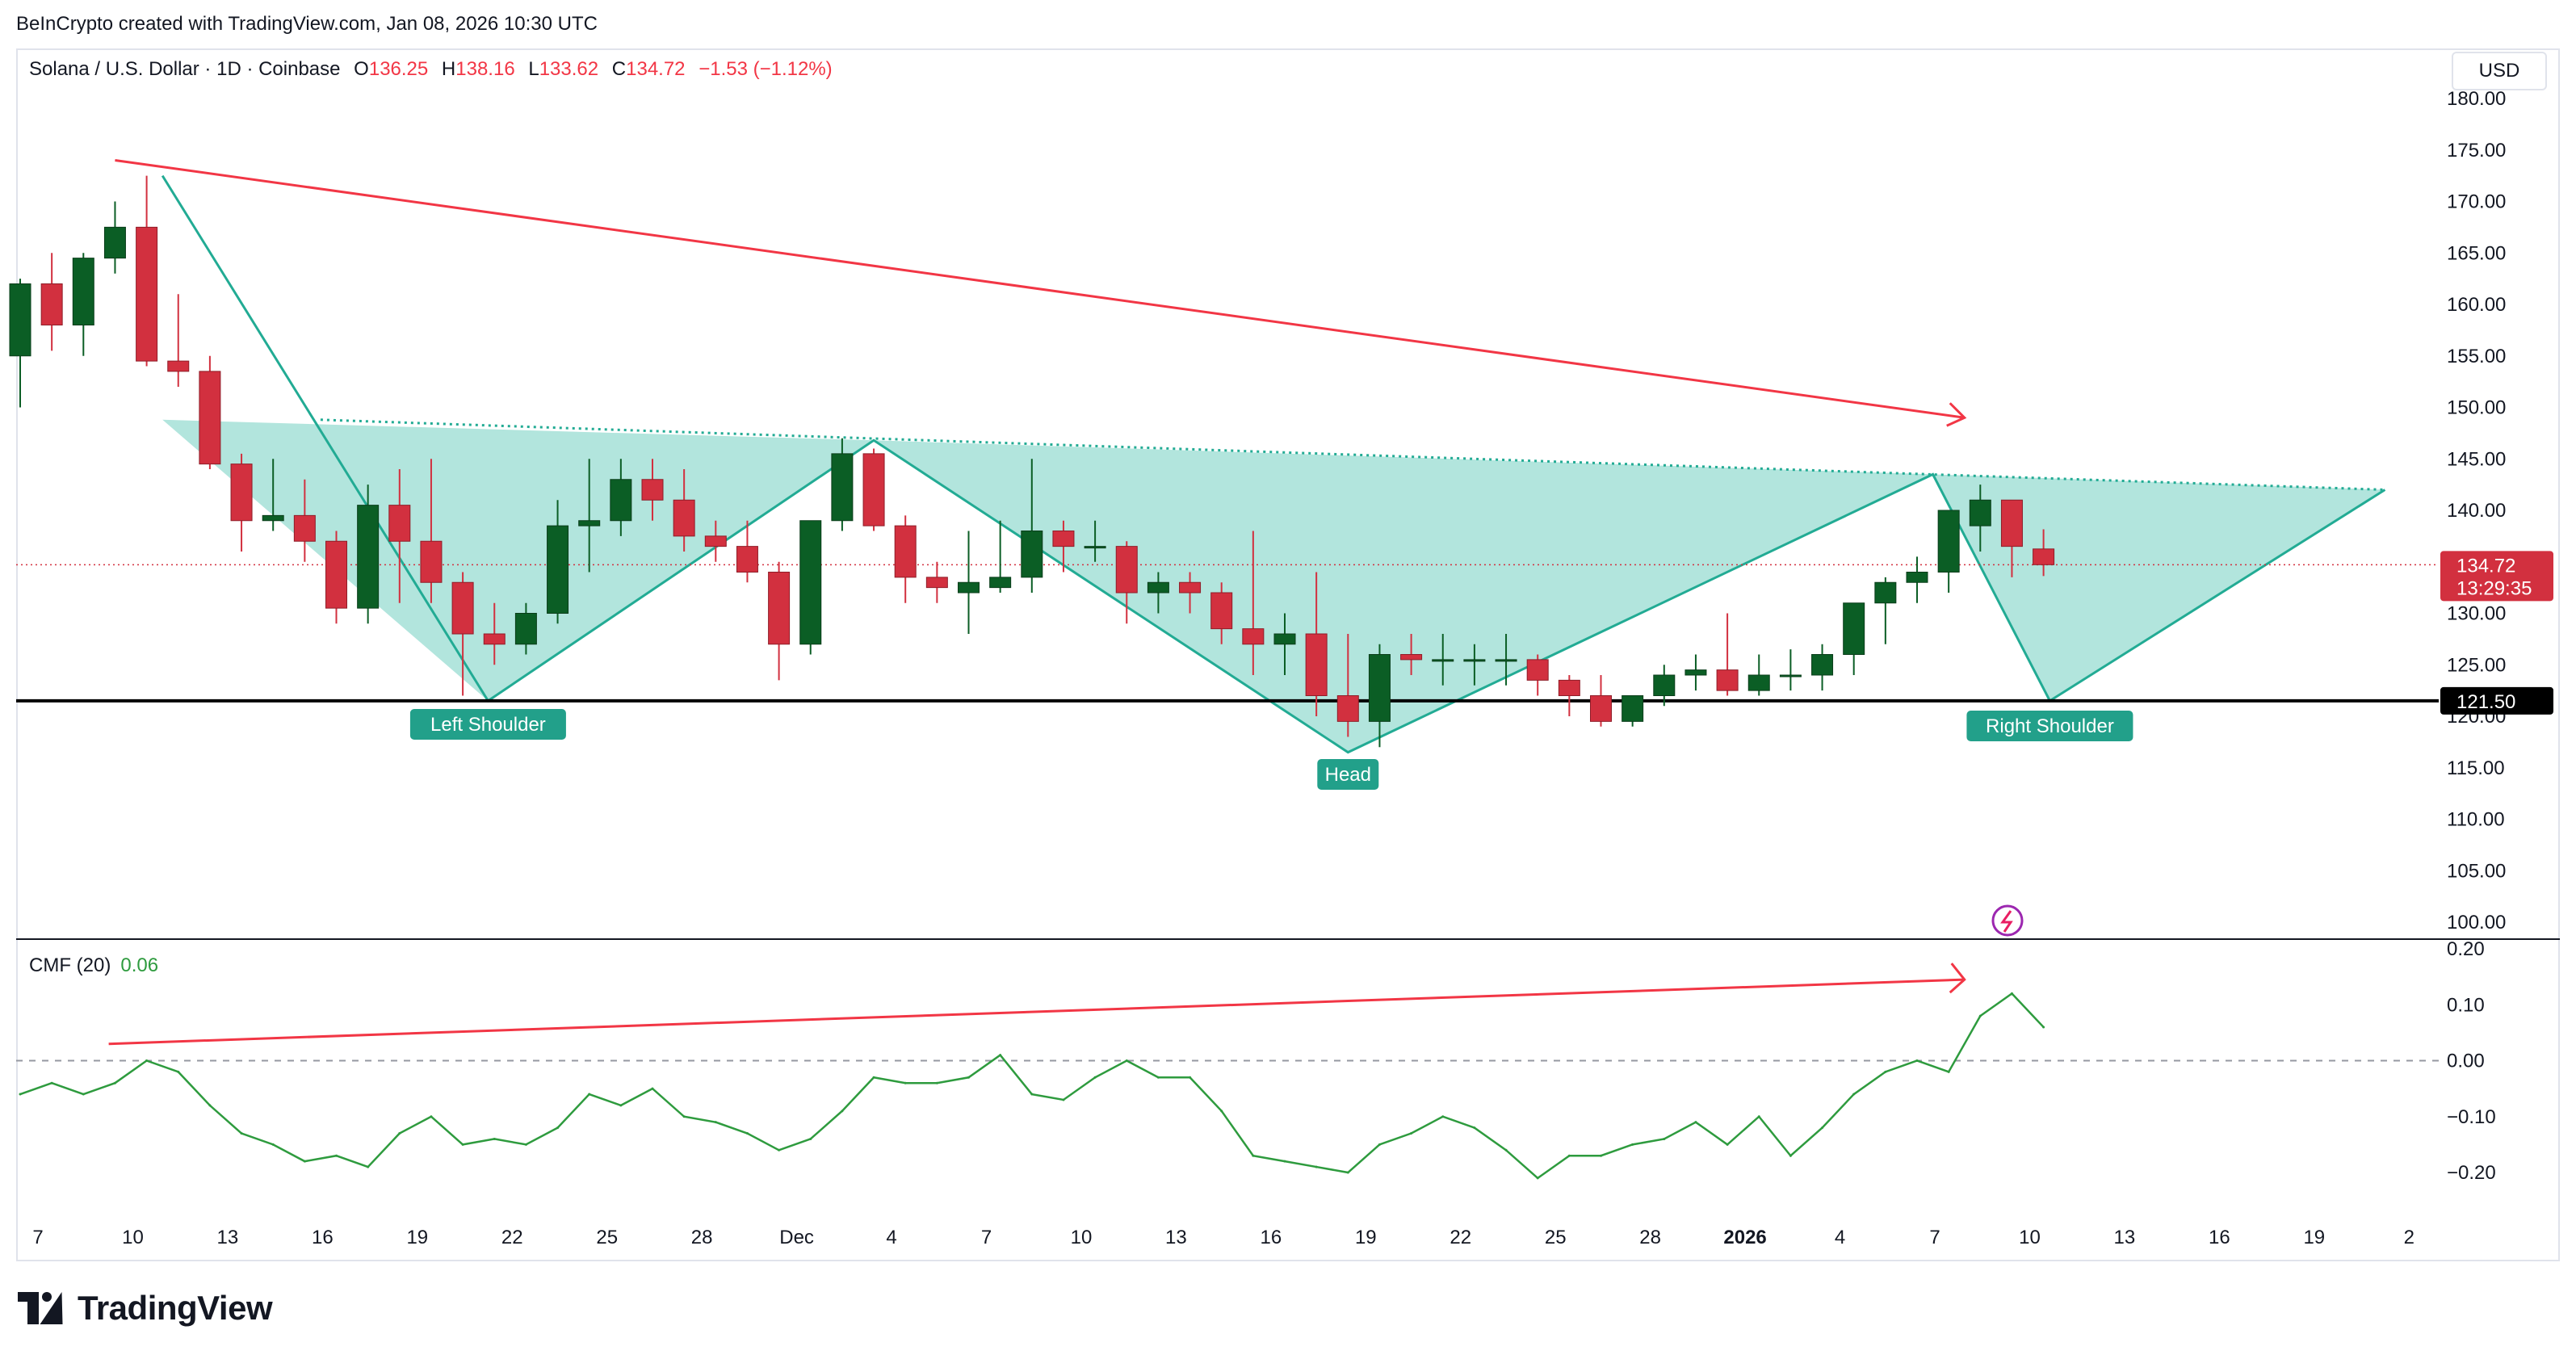  Describe the element at coordinates (2476, 511) in the screenshot. I see `price-axis-tick: 140.00` at that location.